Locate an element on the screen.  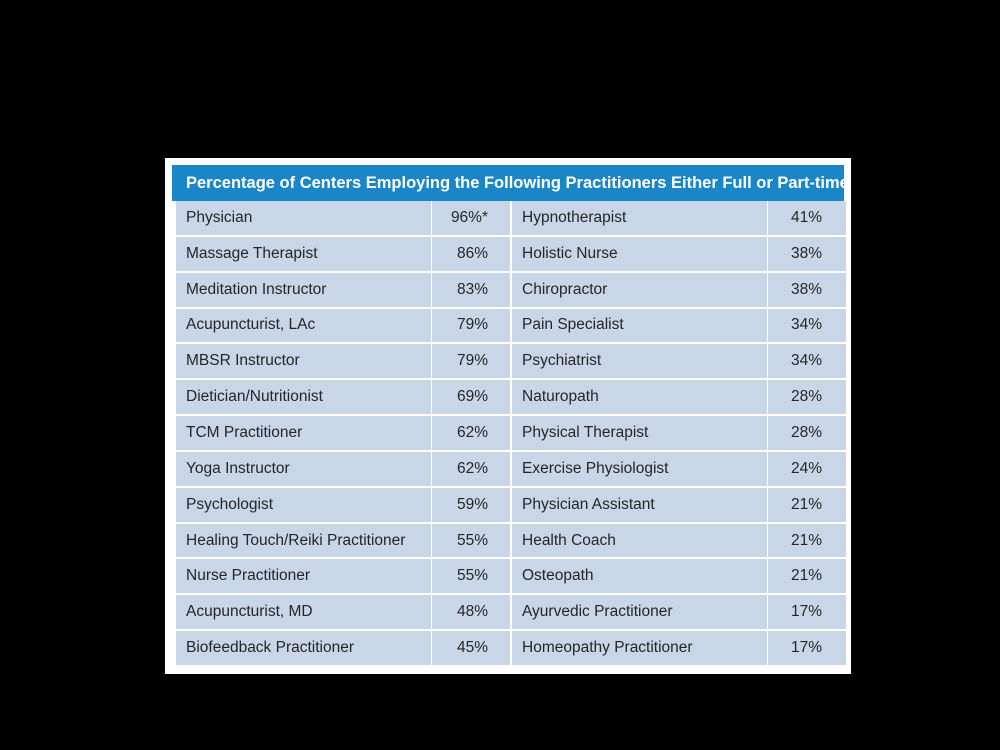
practitioner-percentage: 59% is located at coordinates (472, 505).